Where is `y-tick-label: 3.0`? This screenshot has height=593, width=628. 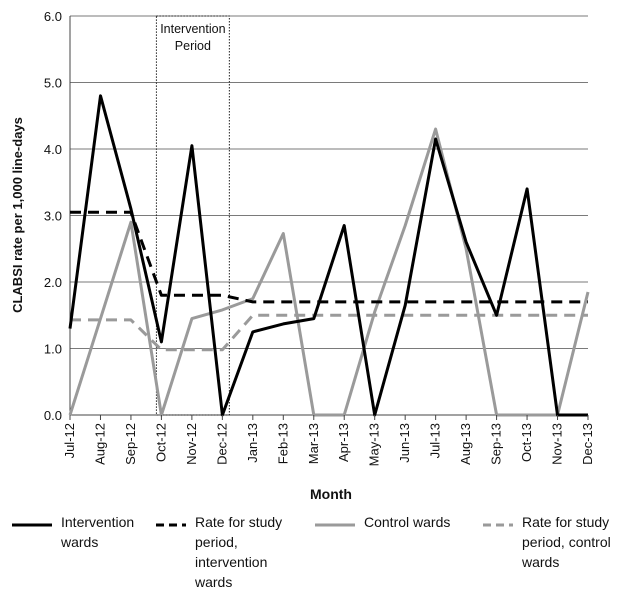
y-tick-label: 3.0 is located at coordinates (53, 216).